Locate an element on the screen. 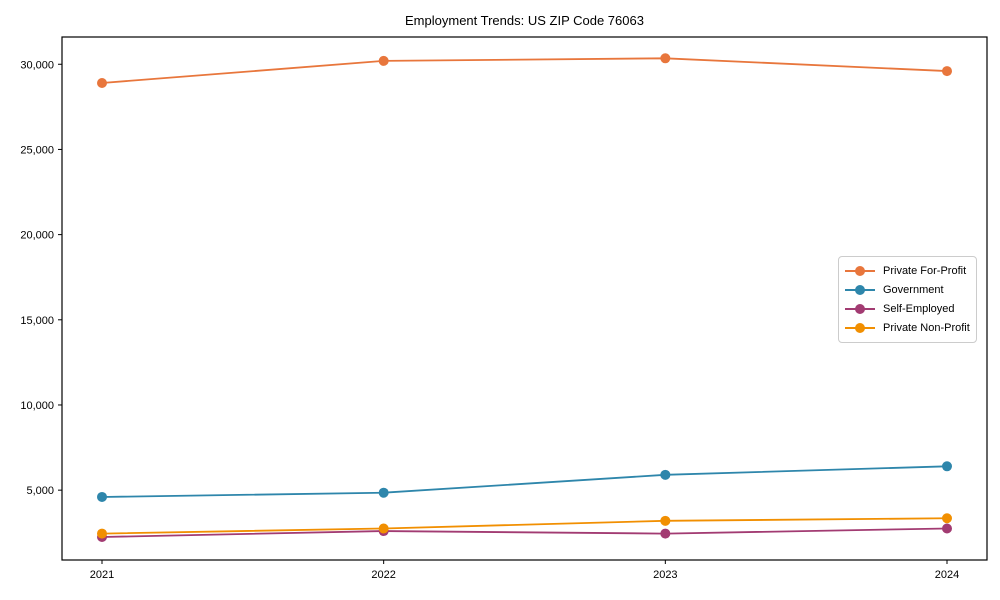 The height and width of the screenshot is (600, 1000). legend-item-government: Government is located at coordinates (907, 289).